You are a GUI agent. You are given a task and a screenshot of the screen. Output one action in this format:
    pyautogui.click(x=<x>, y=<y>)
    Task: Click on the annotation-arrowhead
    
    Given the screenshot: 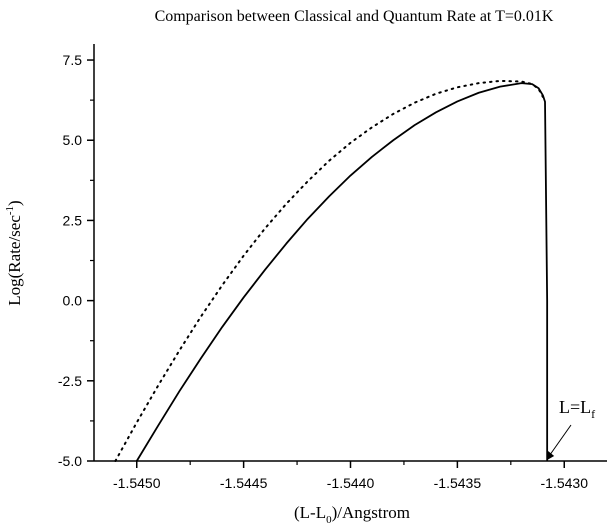 What is the action you would take?
    pyautogui.click(x=551, y=455)
    